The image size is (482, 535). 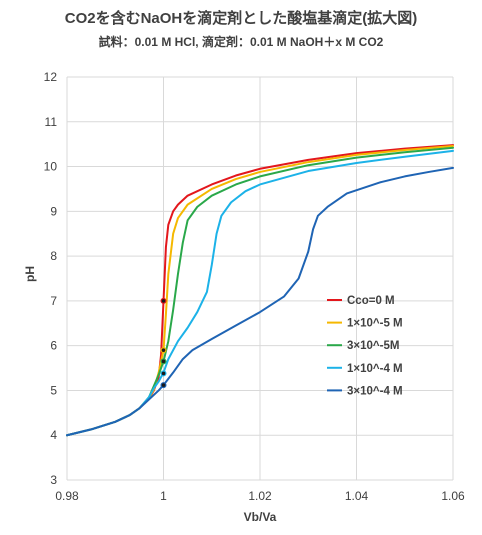 I want to click on x-tick-label: 1.06, so click(x=453, y=496).